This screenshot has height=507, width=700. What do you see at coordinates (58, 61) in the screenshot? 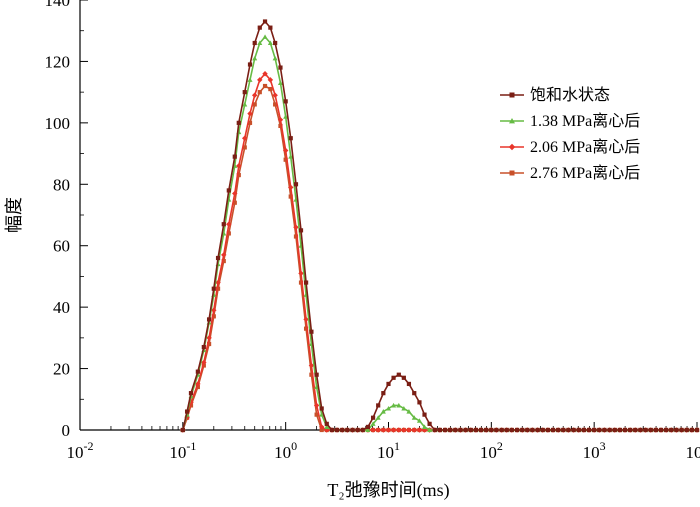
I see `y-tick-label: 120` at bounding box center [58, 61].